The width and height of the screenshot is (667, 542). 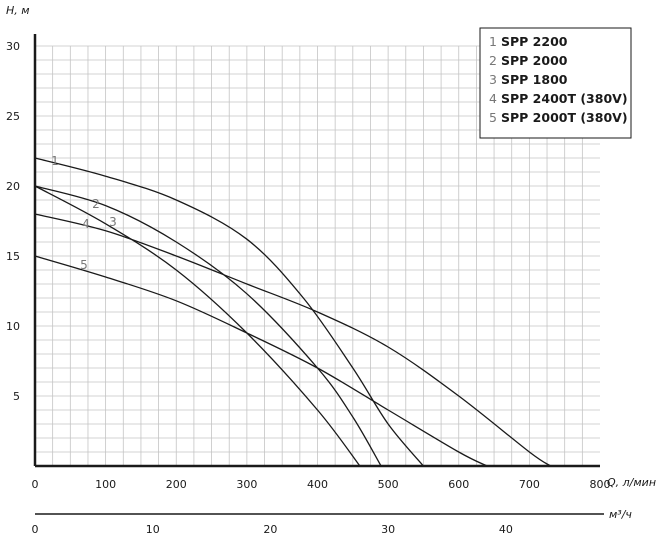 What do you see at coordinates (529, 484) in the screenshot?
I see `x-tick-label: 700` at bounding box center [529, 484].